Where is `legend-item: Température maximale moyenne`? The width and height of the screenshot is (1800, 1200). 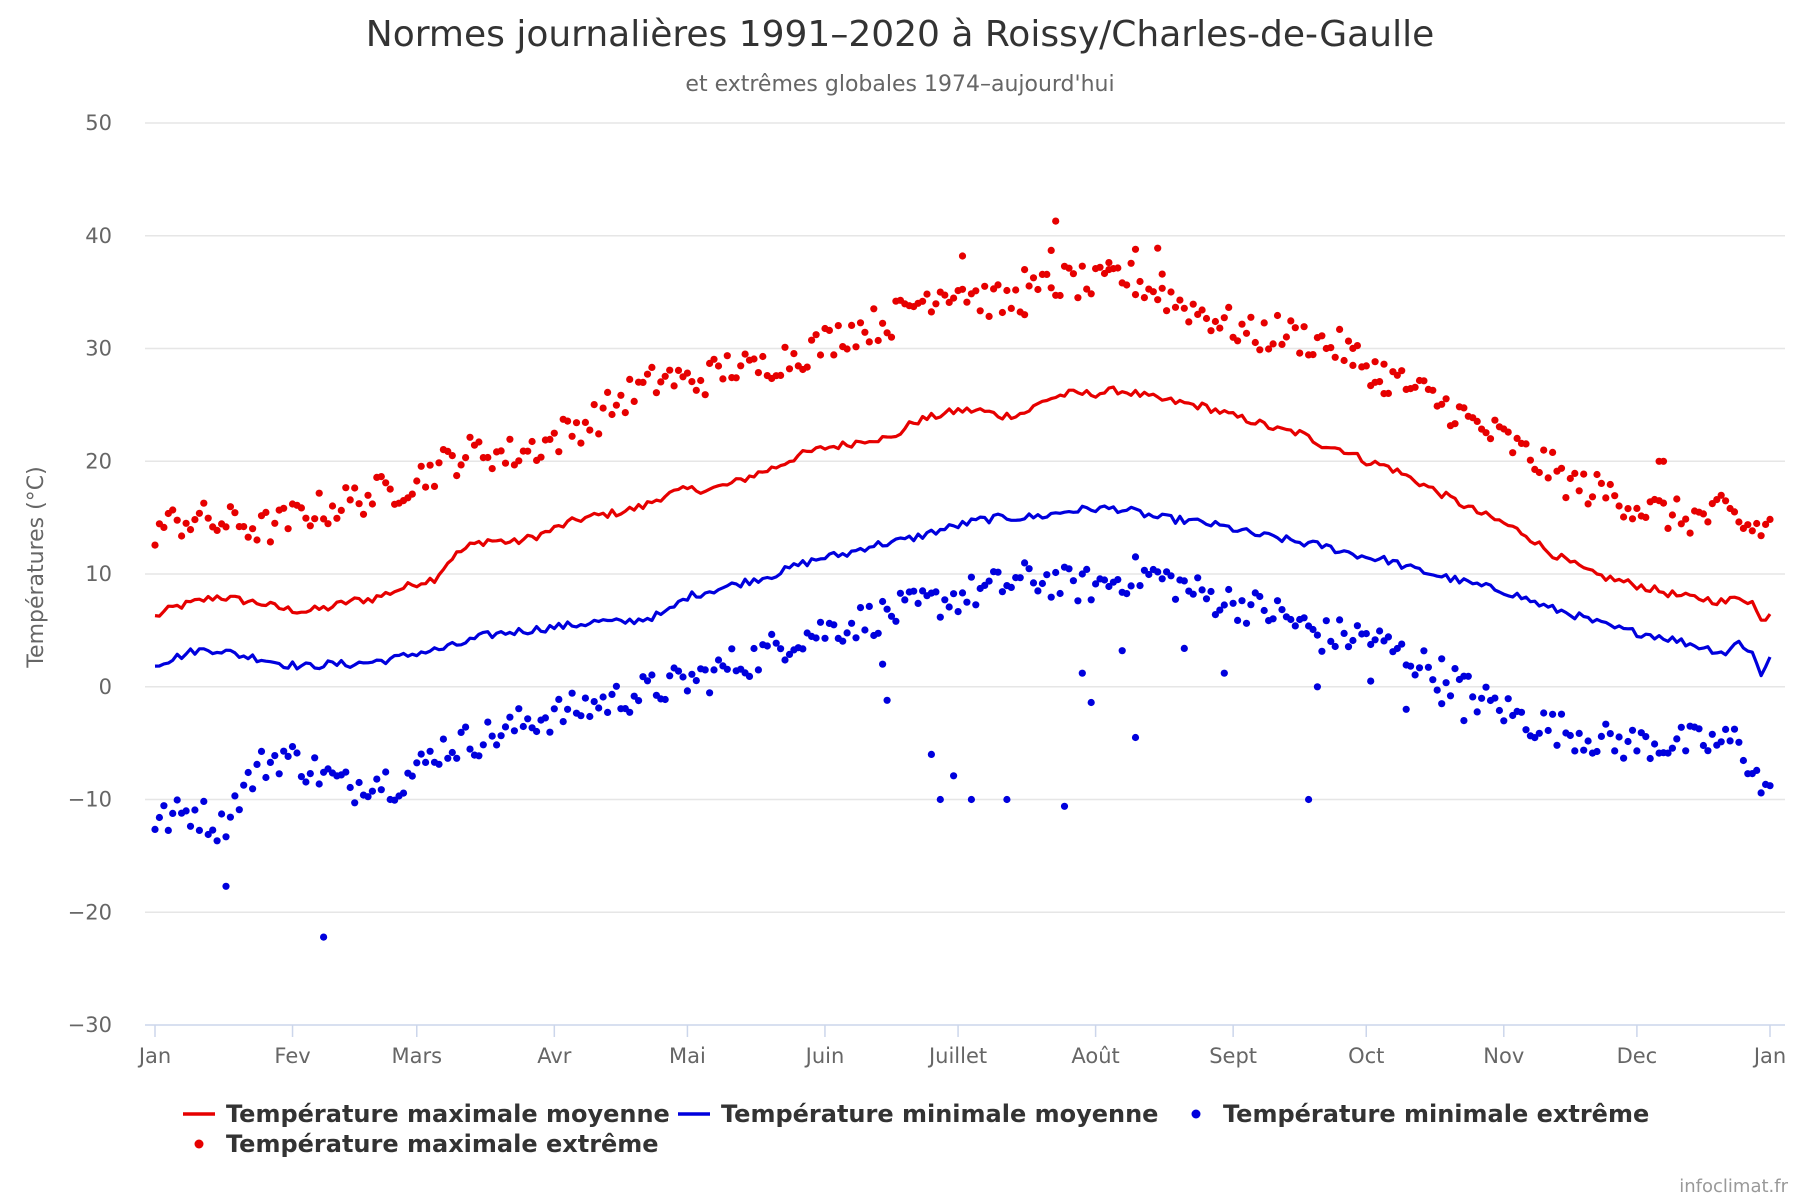
legend-item: Température maximale moyenne is located at coordinates (426, 1114).